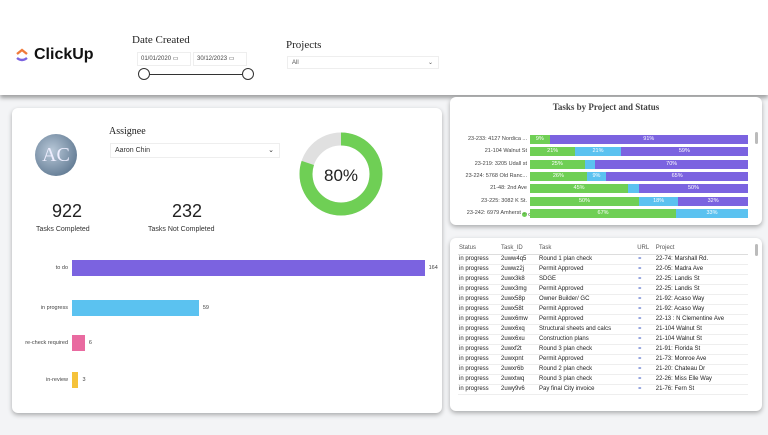 Image resolution: width=768 pixels, height=435 pixels. What do you see at coordinates (525, 215) in the screenshot?
I see `legend-dot` at bounding box center [525, 215].